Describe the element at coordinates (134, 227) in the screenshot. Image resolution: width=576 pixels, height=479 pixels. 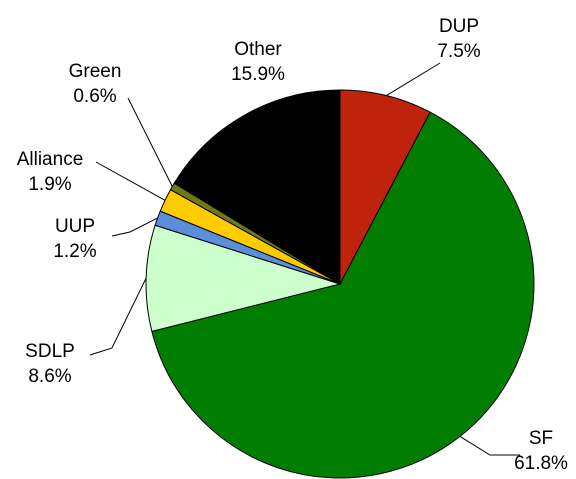
I see `leader-line-uup` at that location.